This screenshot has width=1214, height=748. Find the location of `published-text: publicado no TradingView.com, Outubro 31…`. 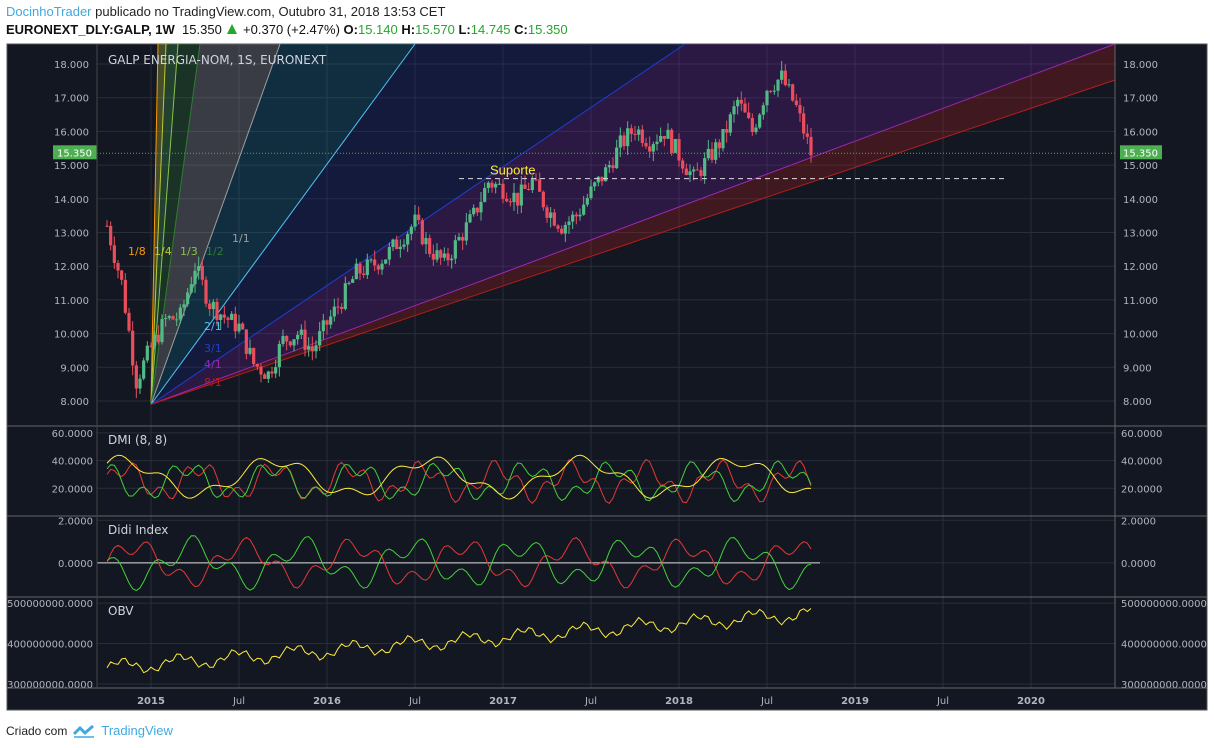

published-text: publicado no TradingView.com, Outubro 31… is located at coordinates (270, 11).